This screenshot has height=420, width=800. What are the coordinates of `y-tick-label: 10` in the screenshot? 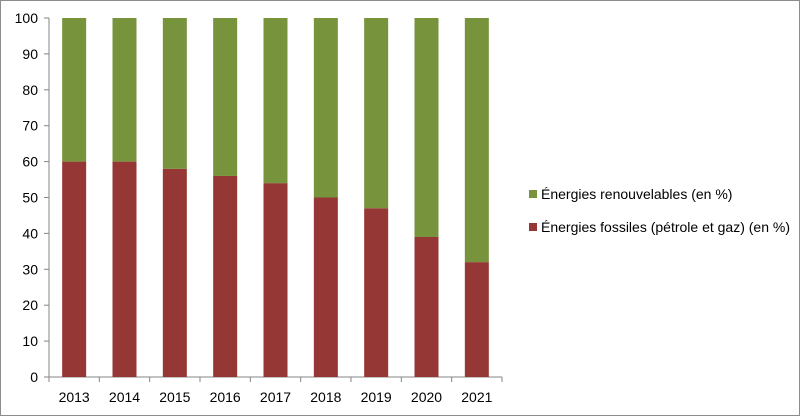 It's located at (30, 341).